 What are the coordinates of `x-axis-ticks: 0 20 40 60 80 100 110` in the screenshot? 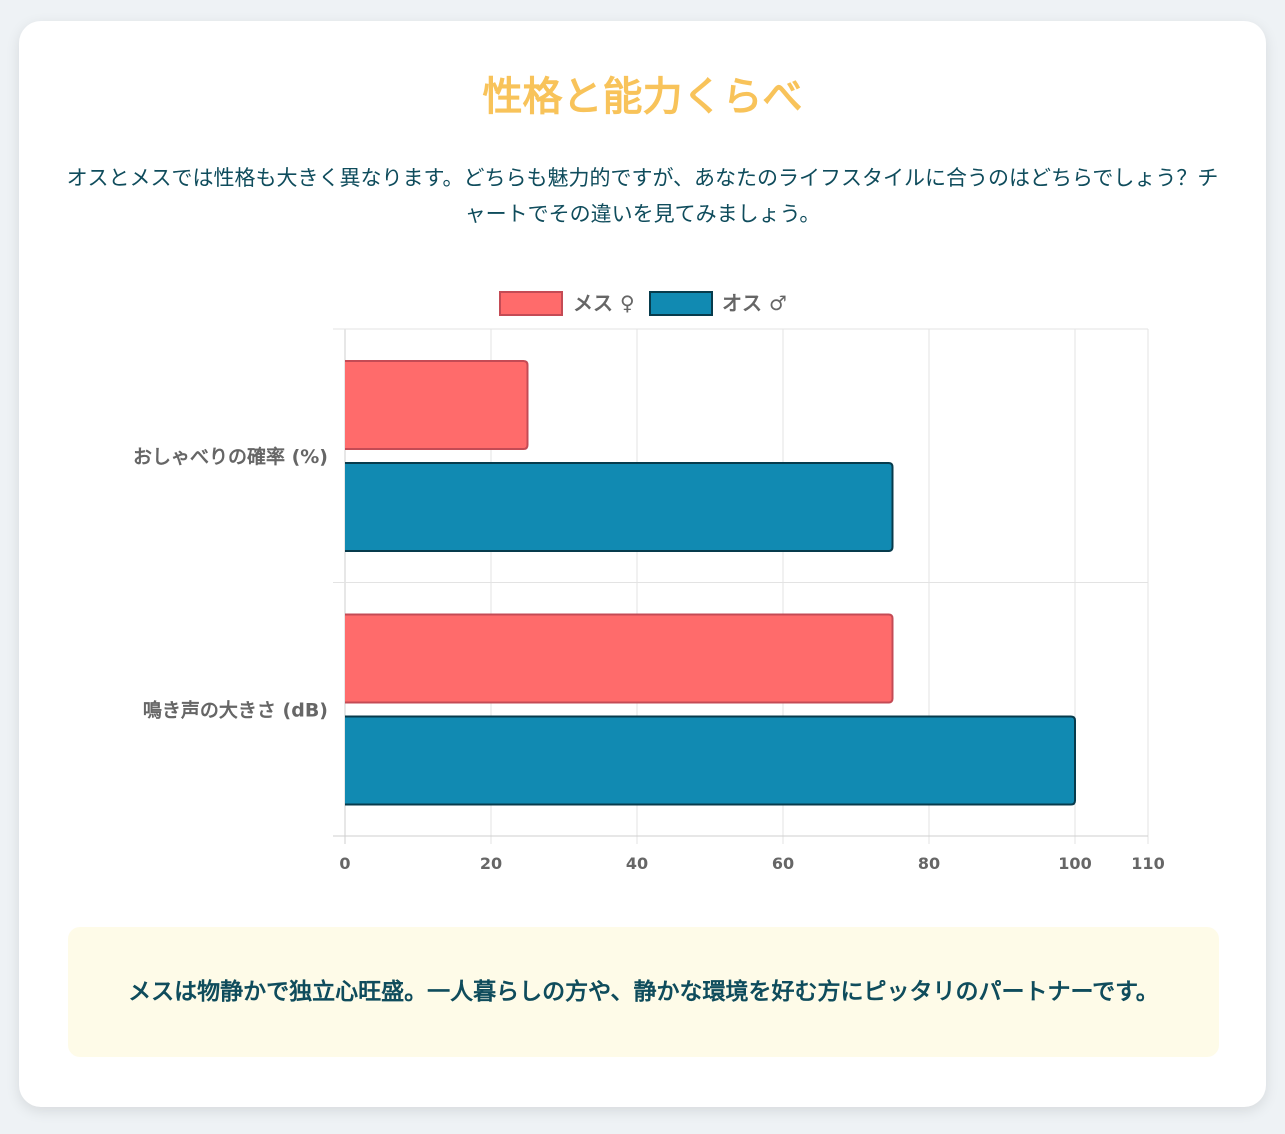 It's located at (751, 863).